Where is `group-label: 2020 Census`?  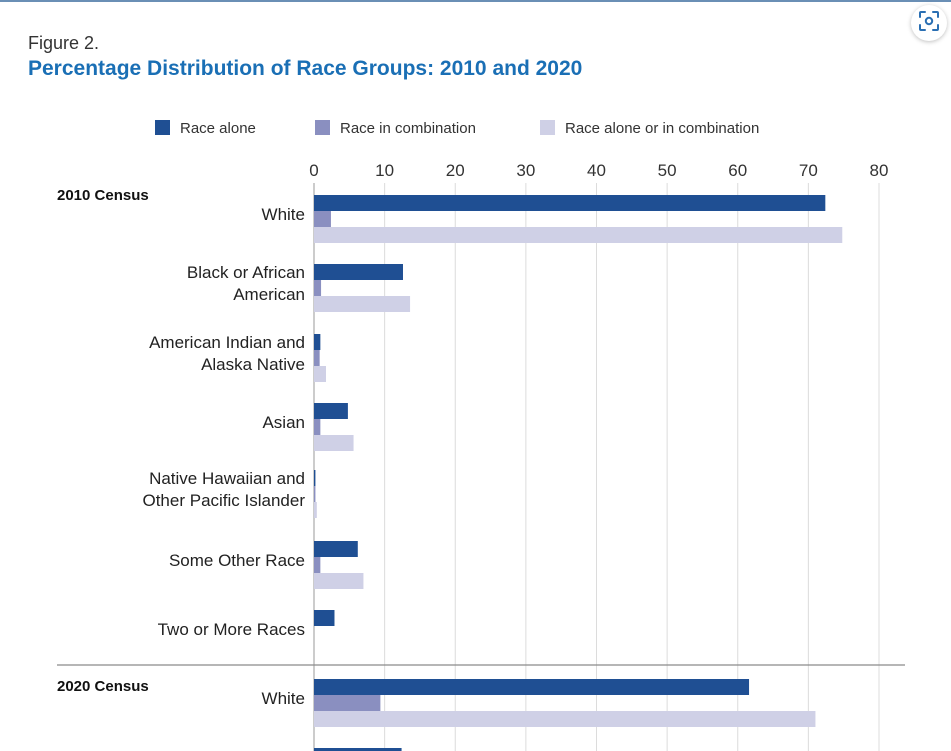
group-label: 2020 Census is located at coordinates (103, 686).